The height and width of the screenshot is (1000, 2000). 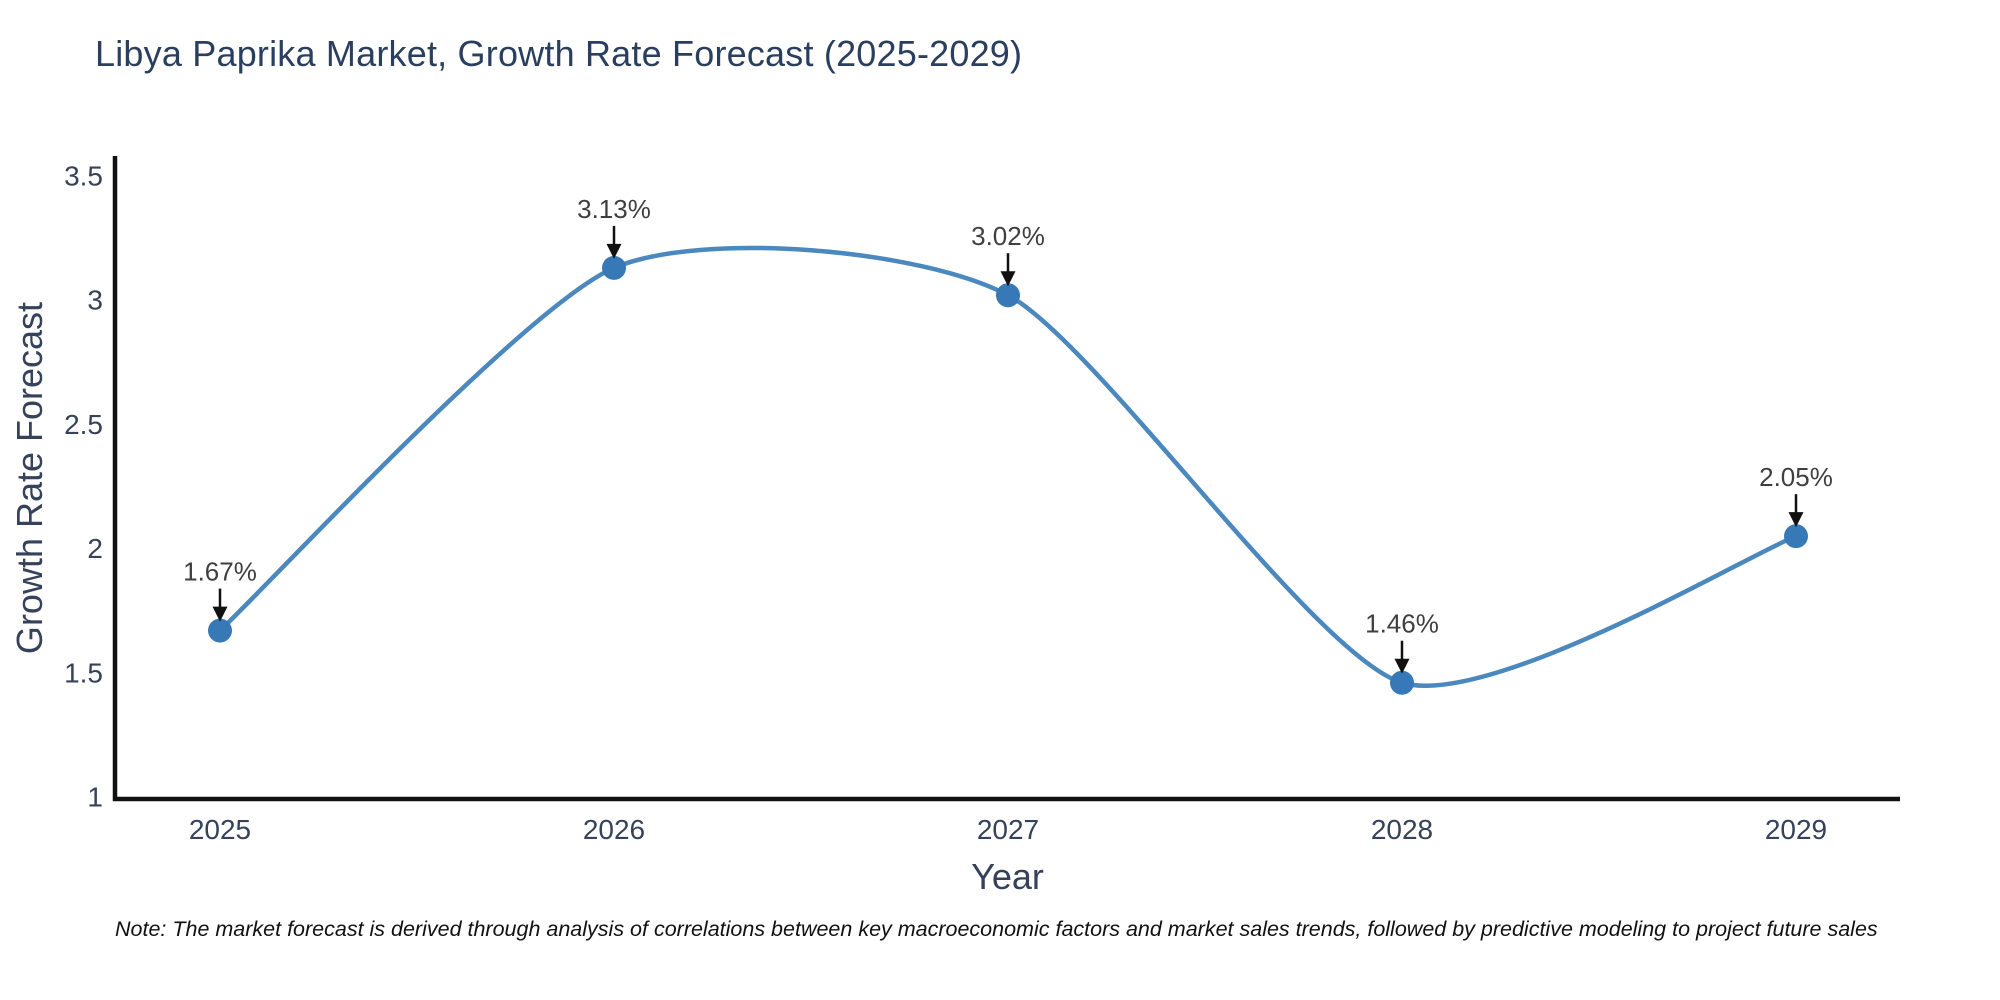 What do you see at coordinates (1007, 876) in the screenshot?
I see `x-axis-title: Year` at bounding box center [1007, 876].